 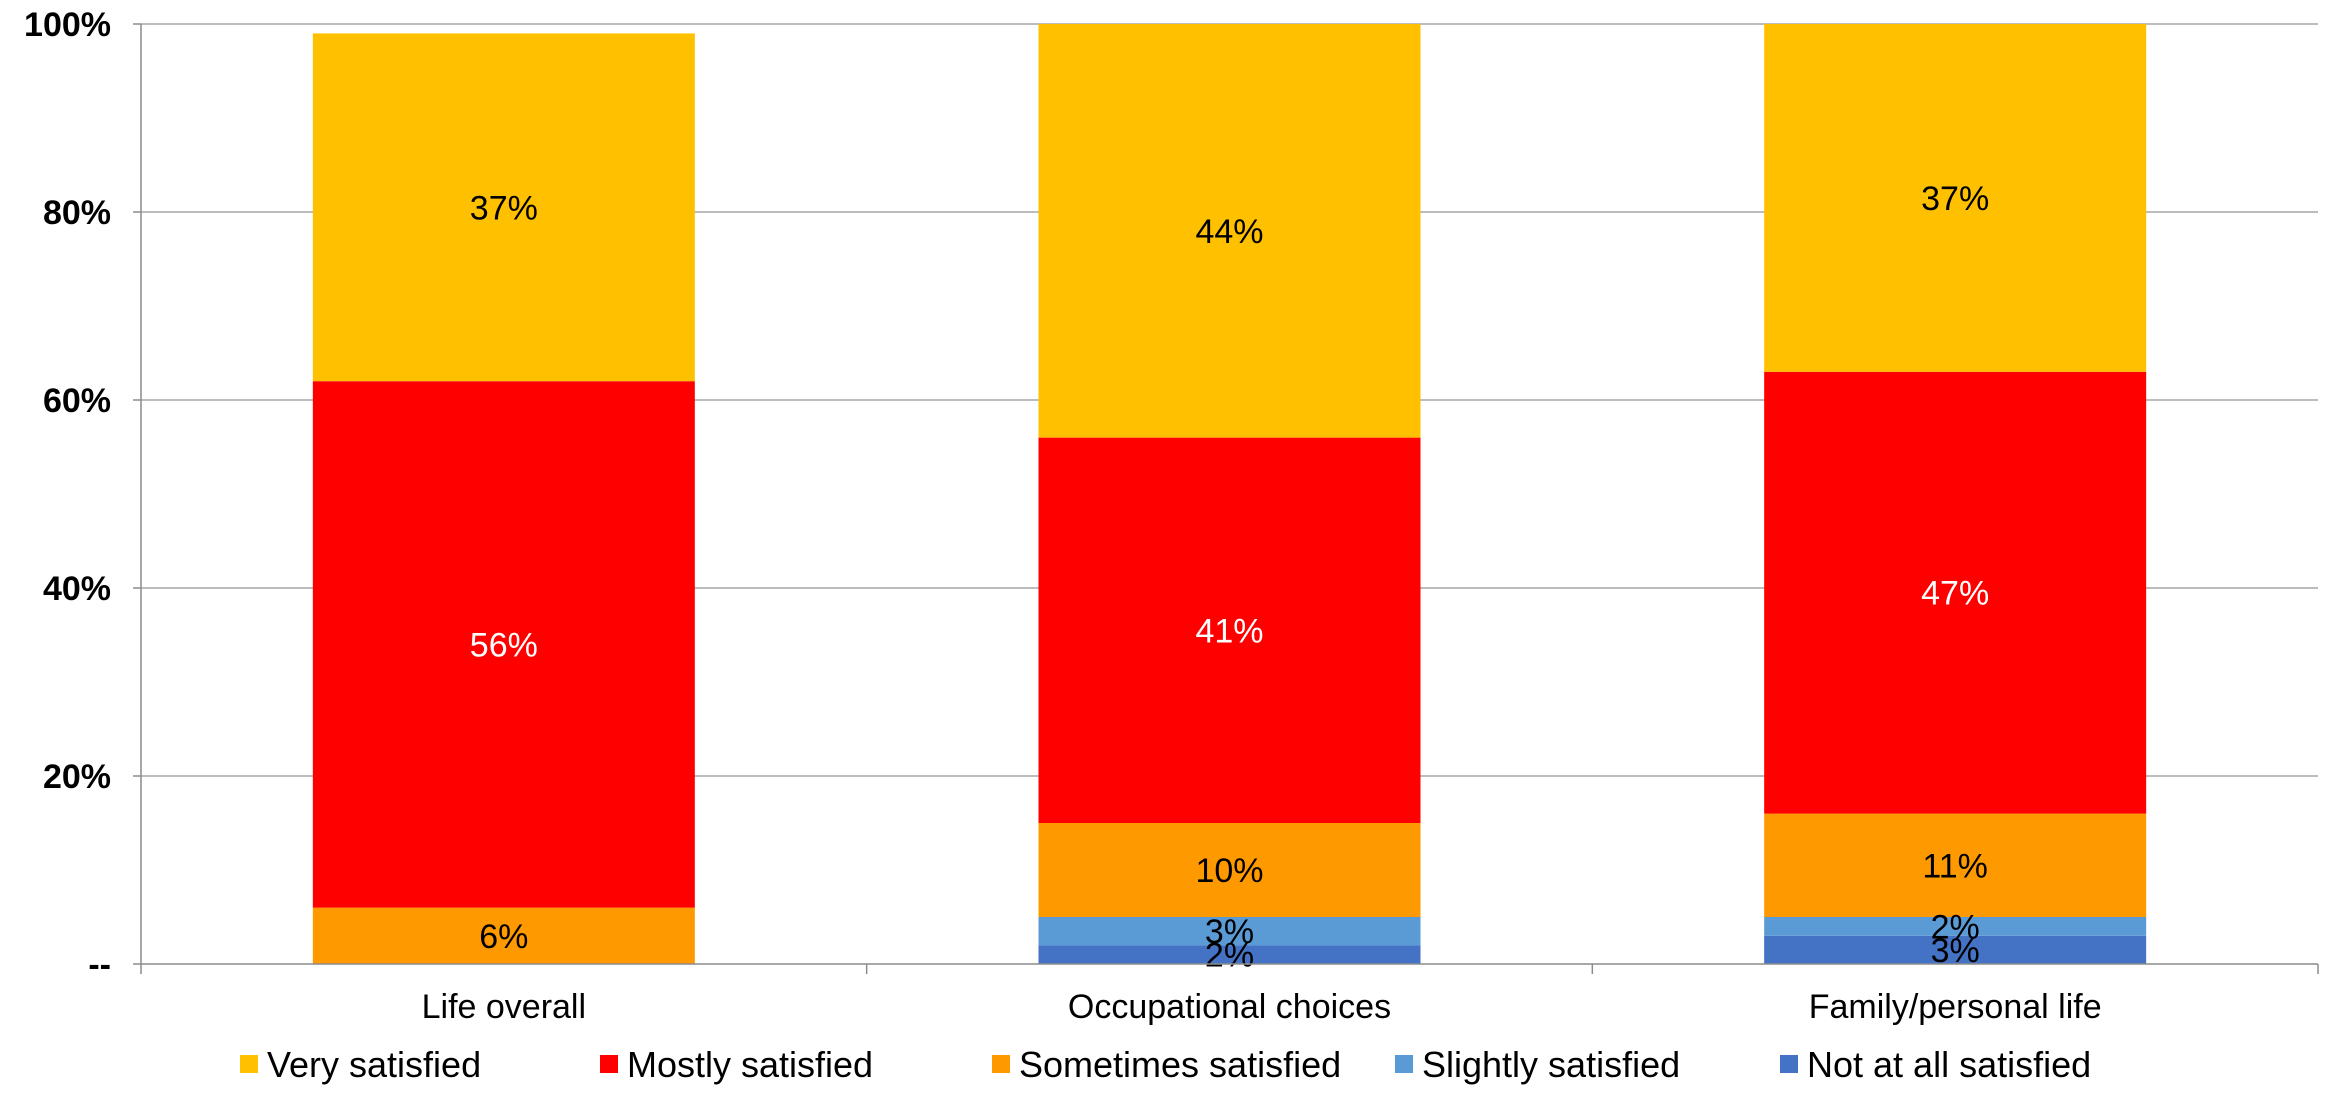 I want to click on data-label-life-overall-mostly-satisfied: 56%, so click(x=504, y=645).